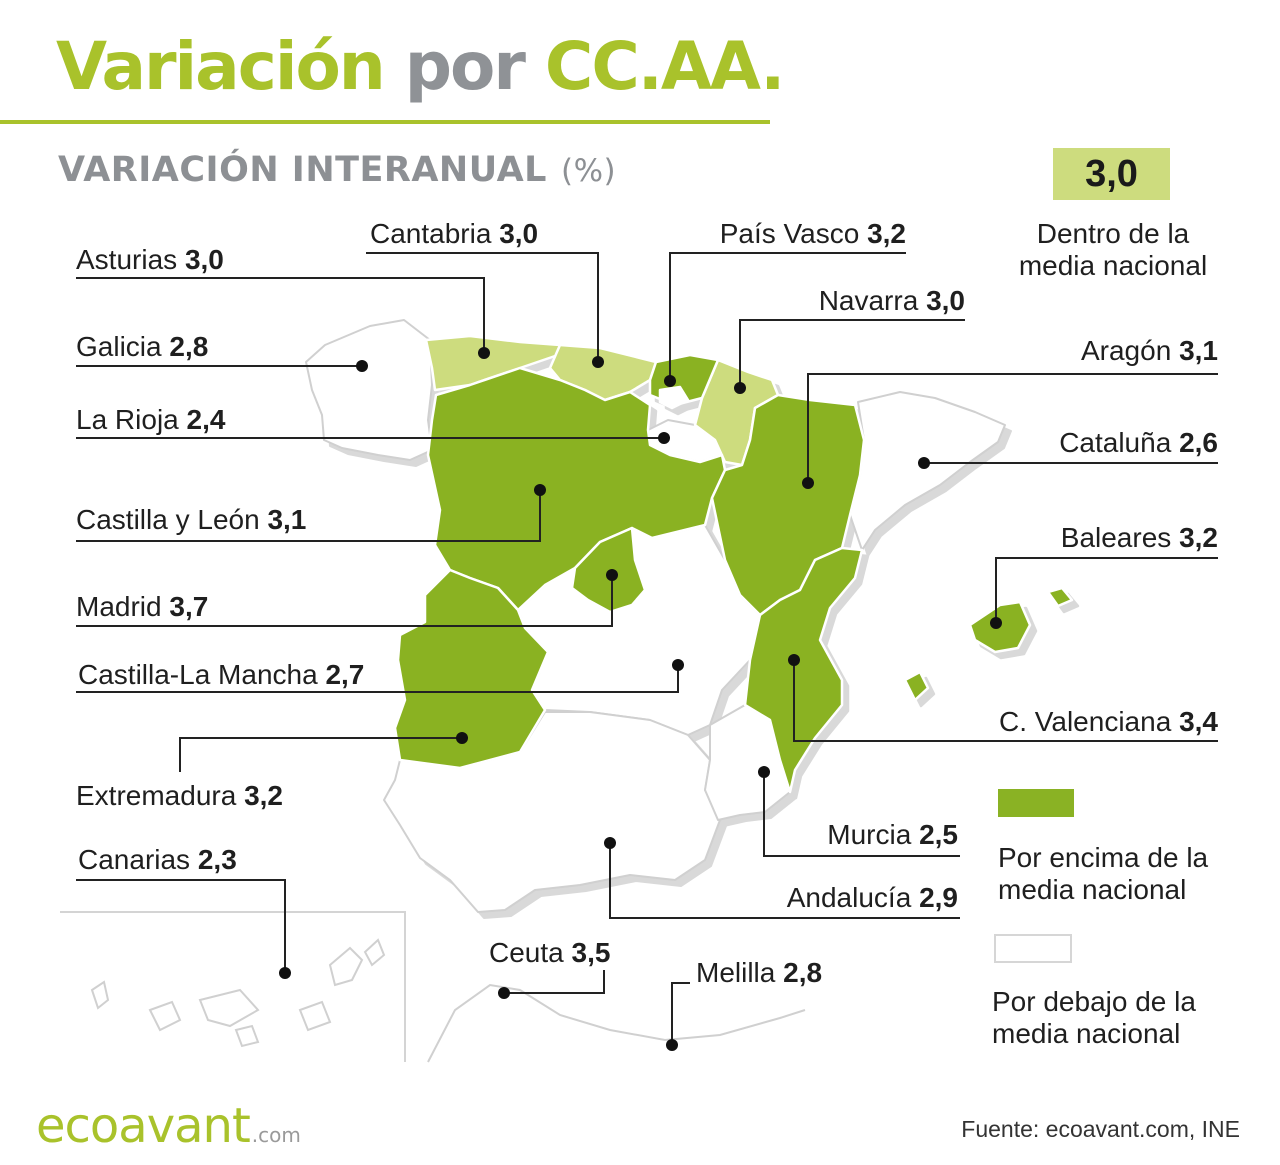 The image size is (1280, 1165). What do you see at coordinates (550, 952) in the screenshot?
I see `label-ceuta: Ceuta 3,5` at bounding box center [550, 952].